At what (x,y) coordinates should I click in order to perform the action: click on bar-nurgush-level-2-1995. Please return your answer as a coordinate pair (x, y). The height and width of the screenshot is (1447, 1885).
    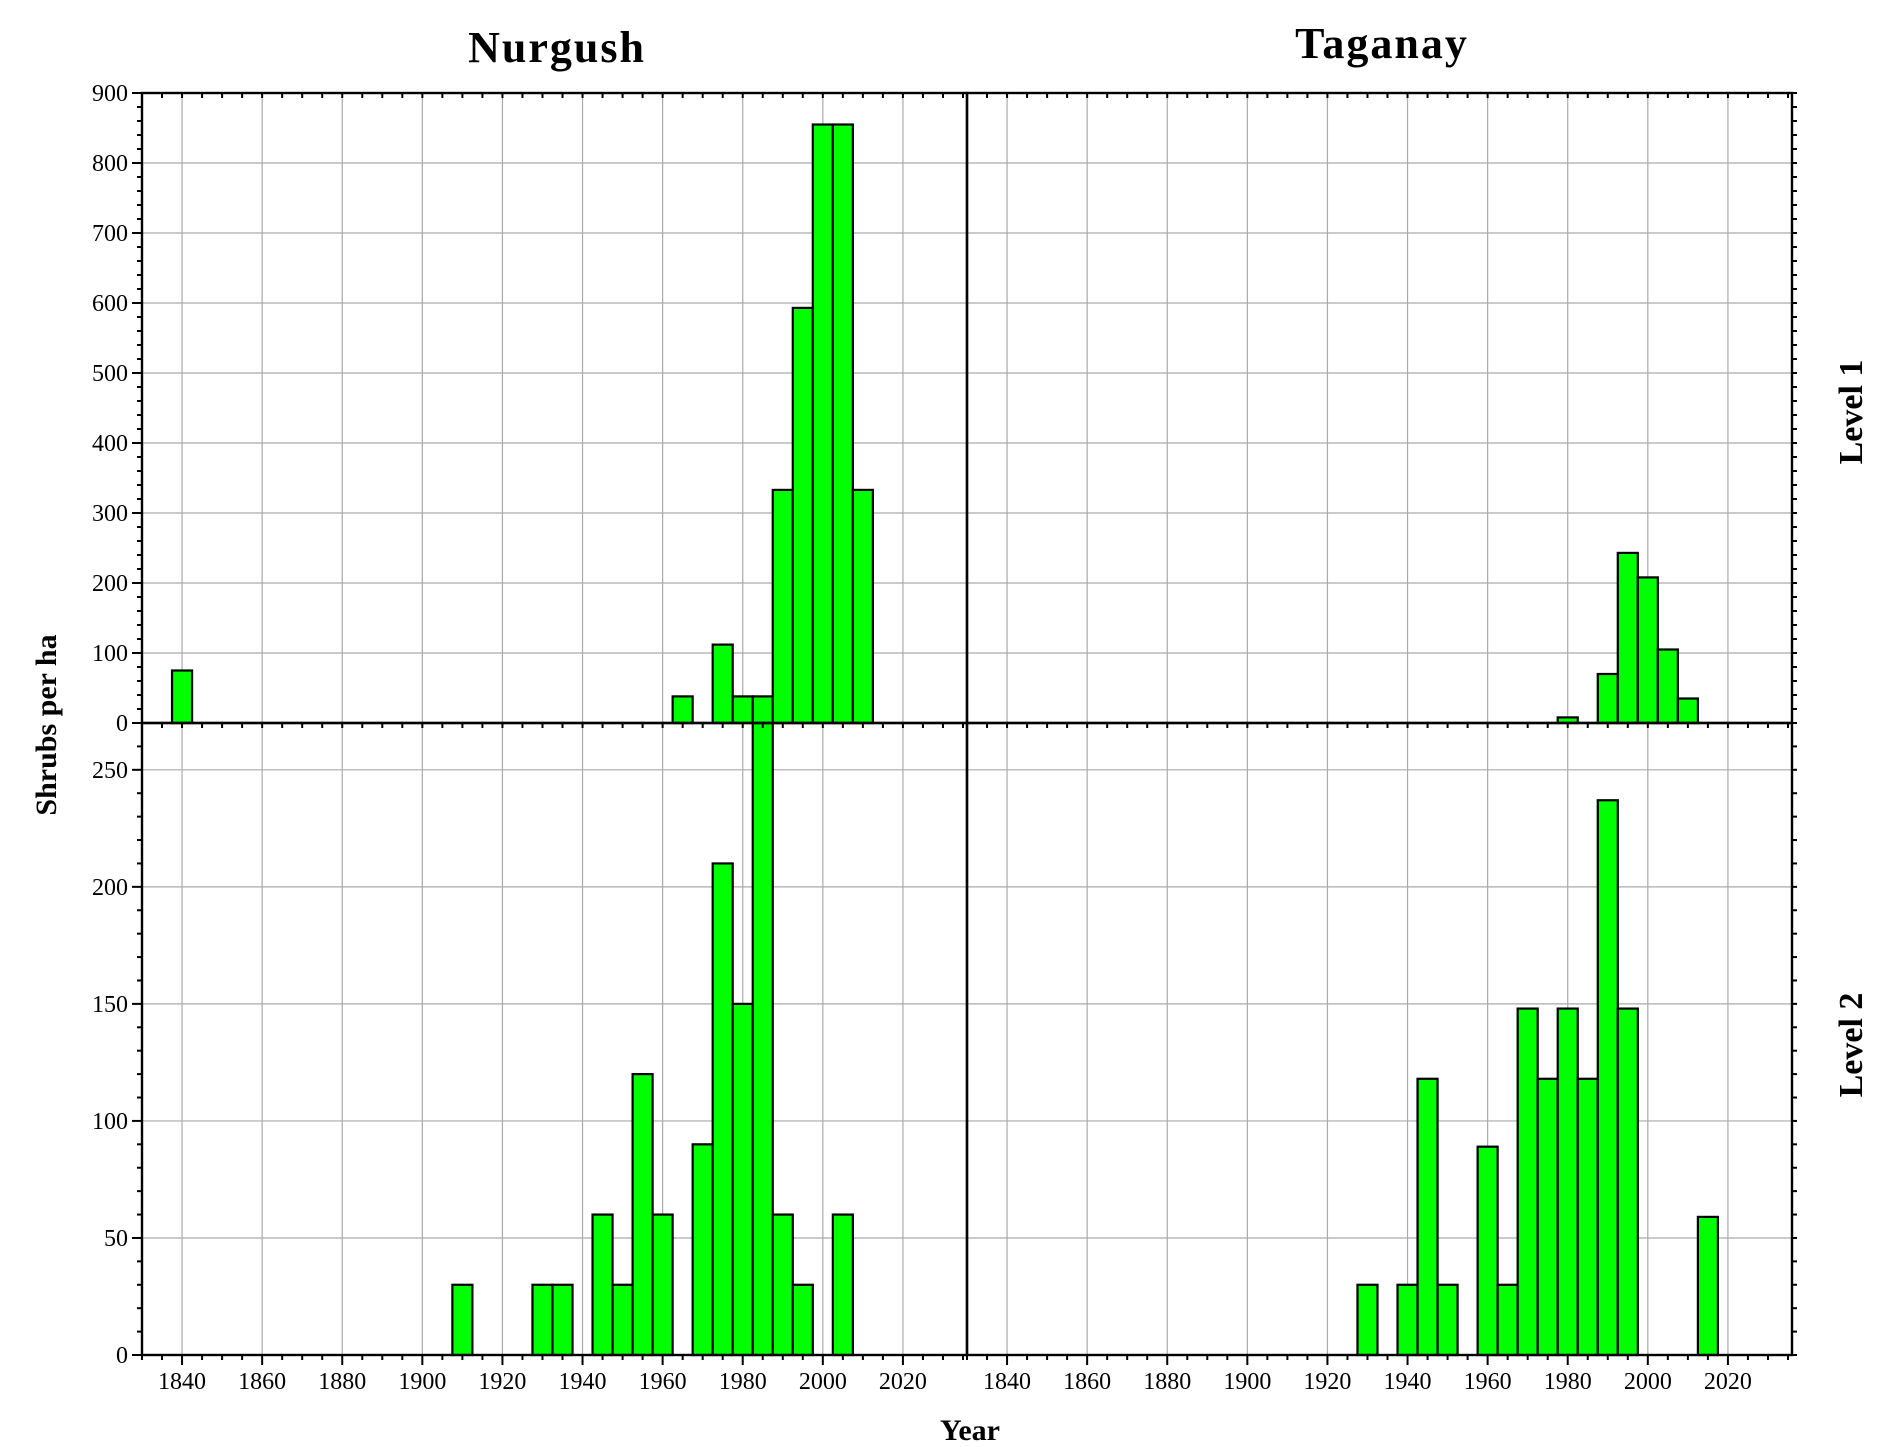
    Looking at the image, I should click on (802, 1320).